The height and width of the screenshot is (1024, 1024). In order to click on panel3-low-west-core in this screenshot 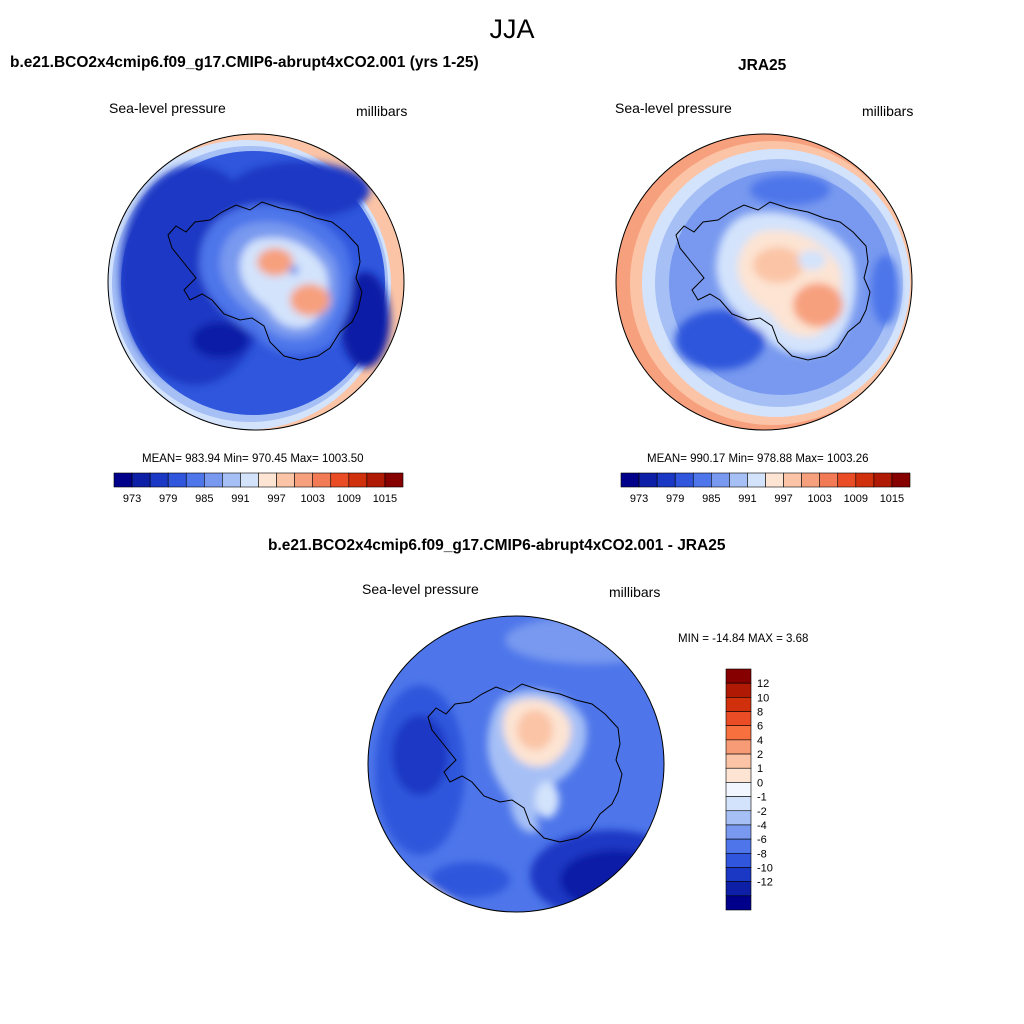, I will do `click(420, 755)`.